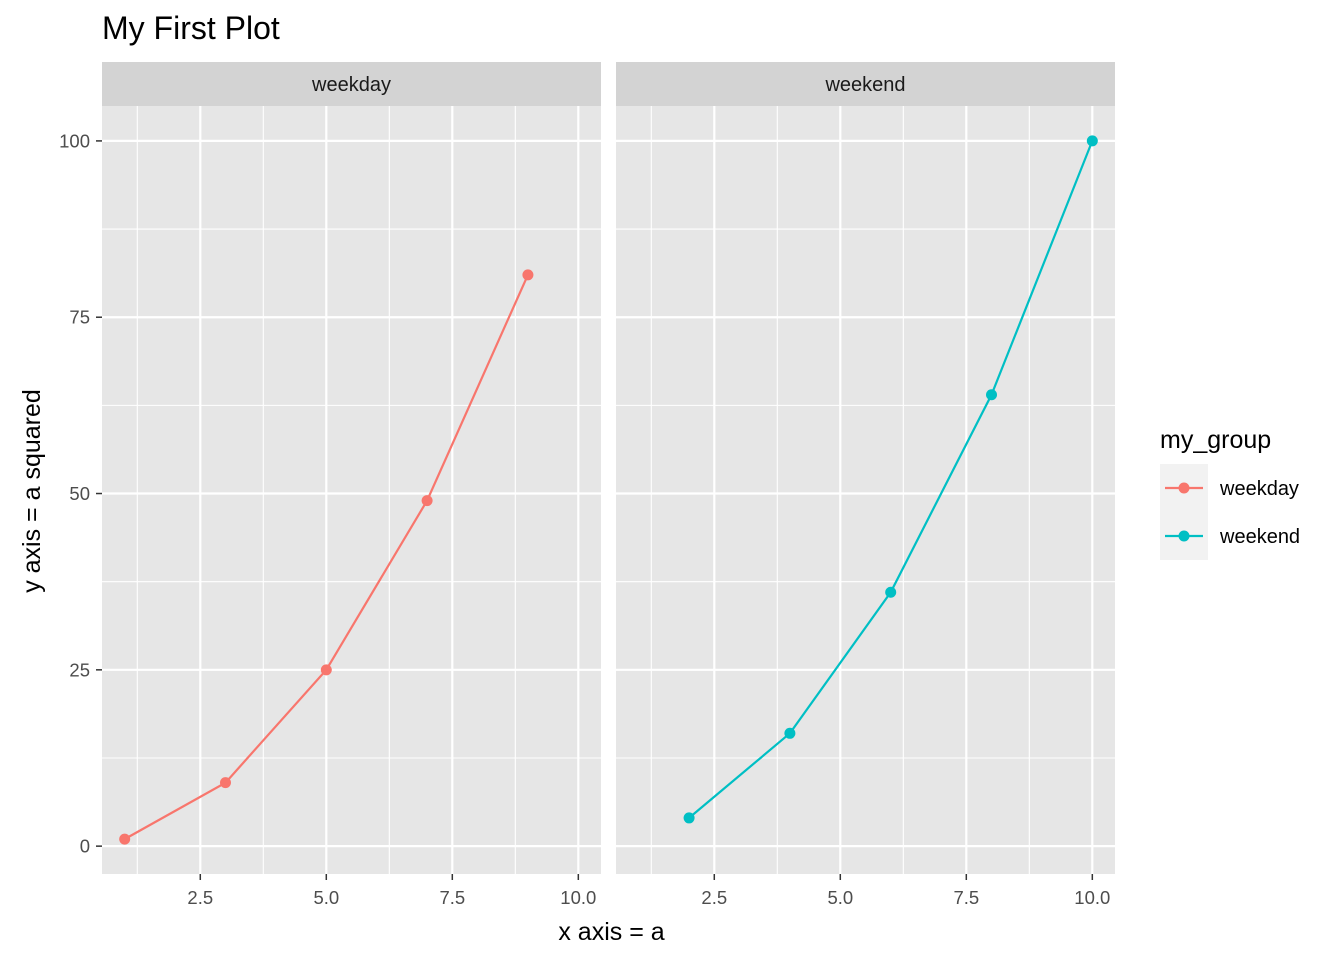  What do you see at coordinates (1259, 537) in the screenshot?
I see `legend-label: weekend` at bounding box center [1259, 537].